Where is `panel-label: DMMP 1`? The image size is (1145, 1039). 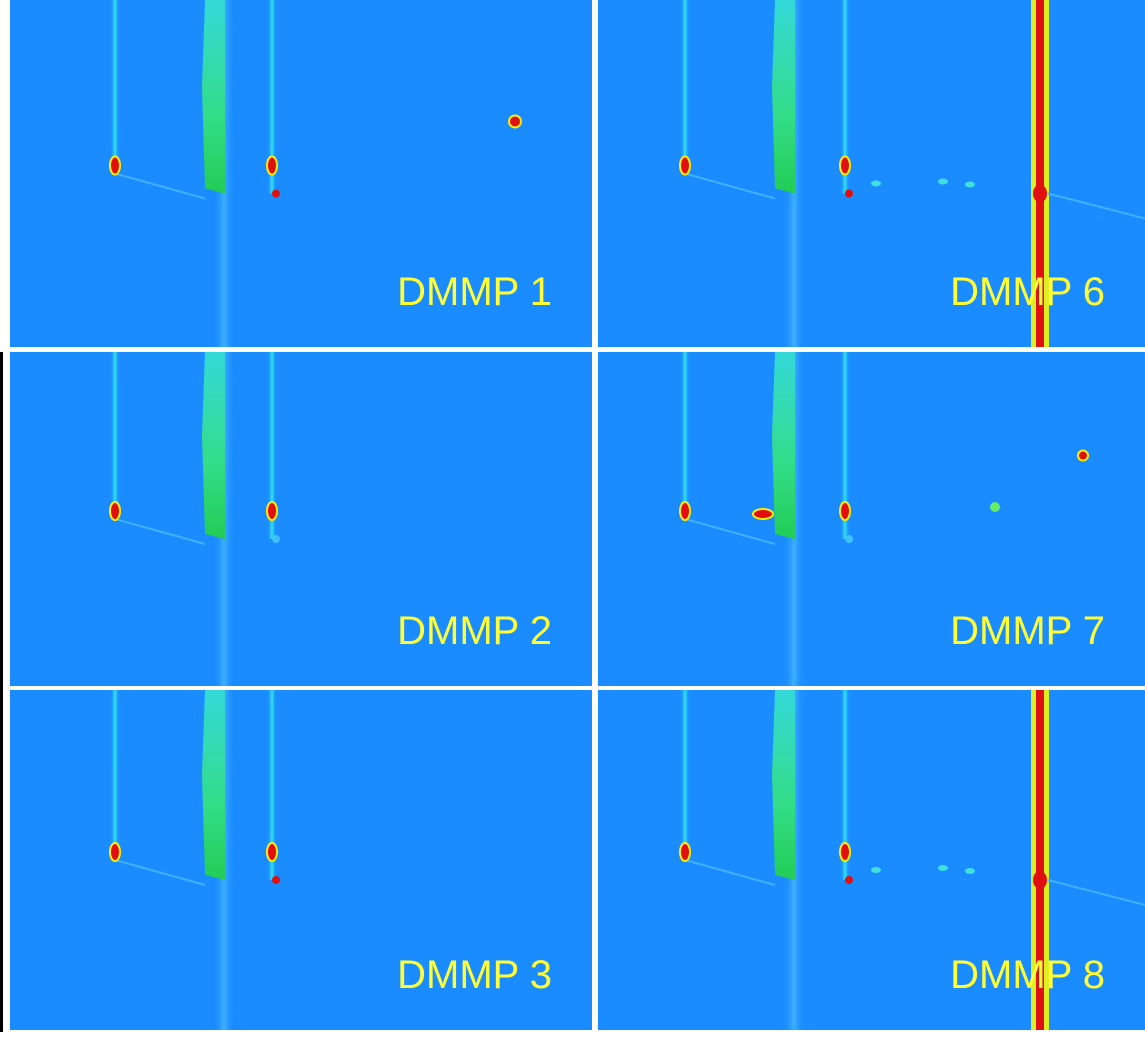 panel-label: DMMP 1 is located at coordinates (474, 292).